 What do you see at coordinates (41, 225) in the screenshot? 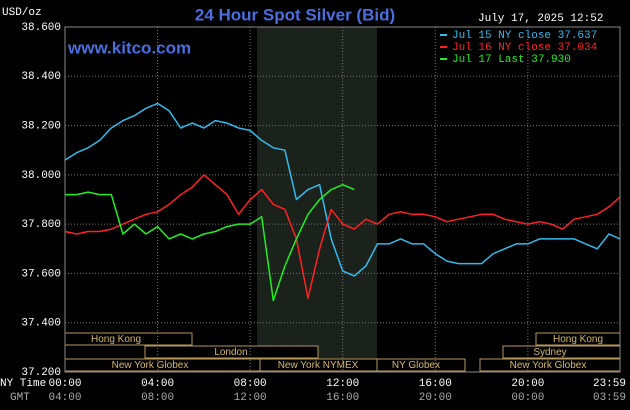
I see `y-tick-label: 37.800` at bounding box center [41, 225].